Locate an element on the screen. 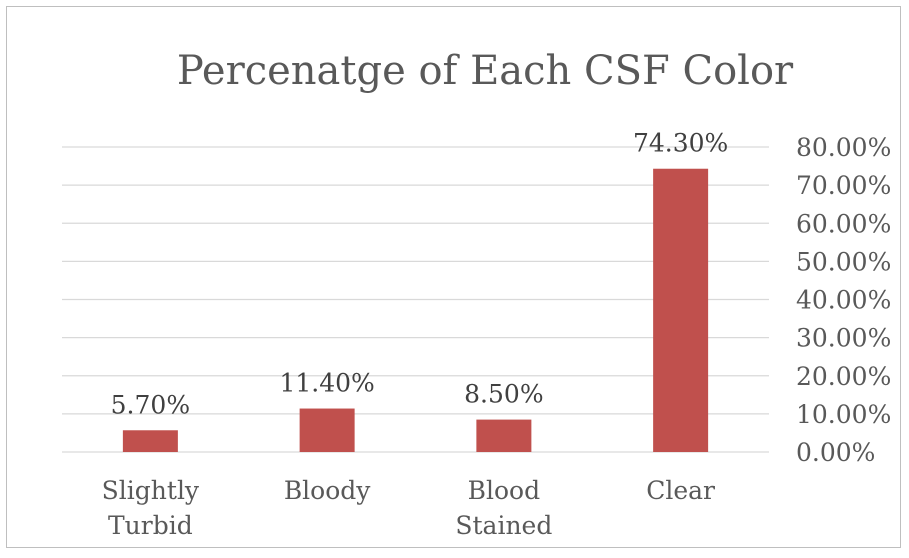 The height and width of the screenshot is (558, 909). y-tick-label-0: 0.00% is located at coordinates (835, 452).